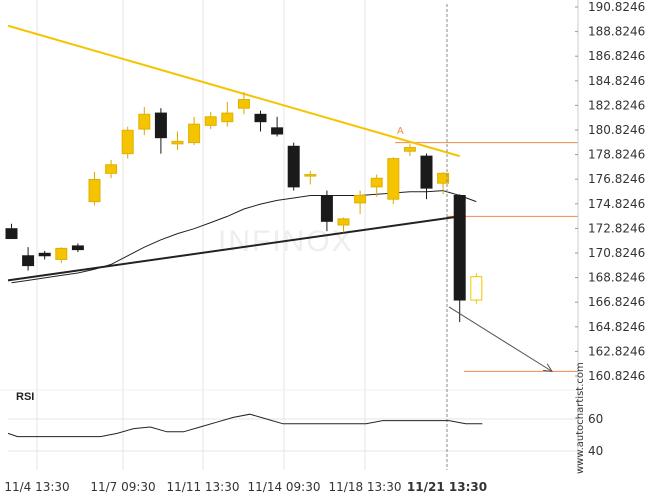 Image resolution: width=650 pixels, height=500 pixels. What do you see at coordinates (616, 327) in the screenshot?
I see `y-tick-label: 164.8246` at bounding box center [616, 327].